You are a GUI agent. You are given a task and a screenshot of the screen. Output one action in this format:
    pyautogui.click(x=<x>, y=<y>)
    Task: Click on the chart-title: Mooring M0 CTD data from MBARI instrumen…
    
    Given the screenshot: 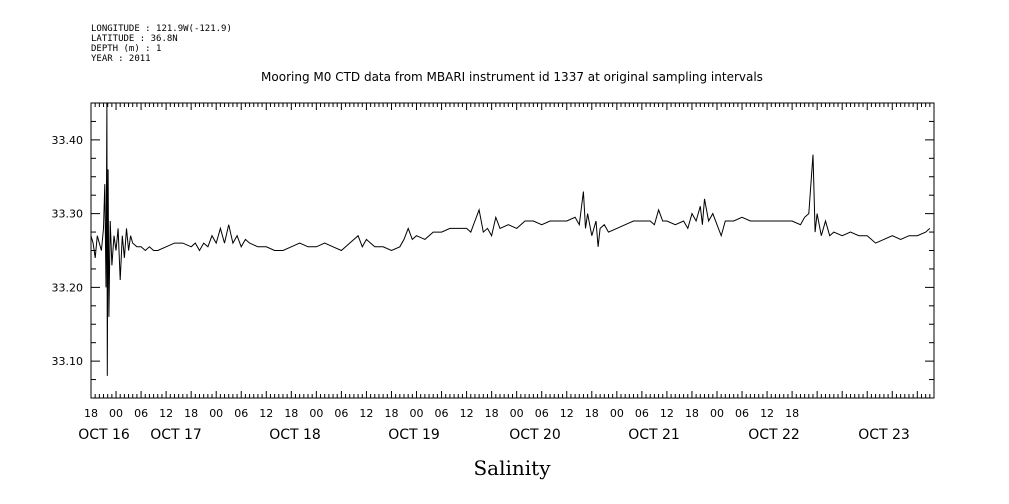 What is the action you would take?
    pyautogui.click(x=512, y=77)
    